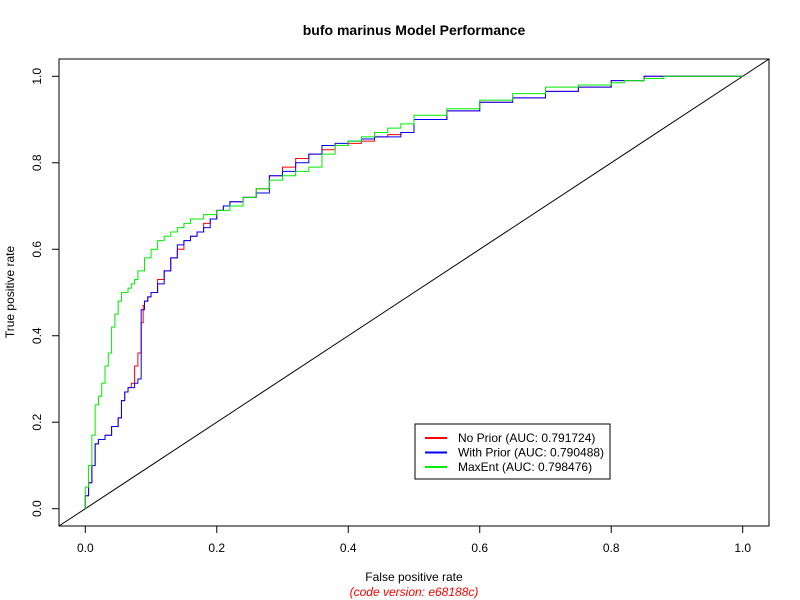  I want to click on y-tick-label: 1.0, so click(37, 76).